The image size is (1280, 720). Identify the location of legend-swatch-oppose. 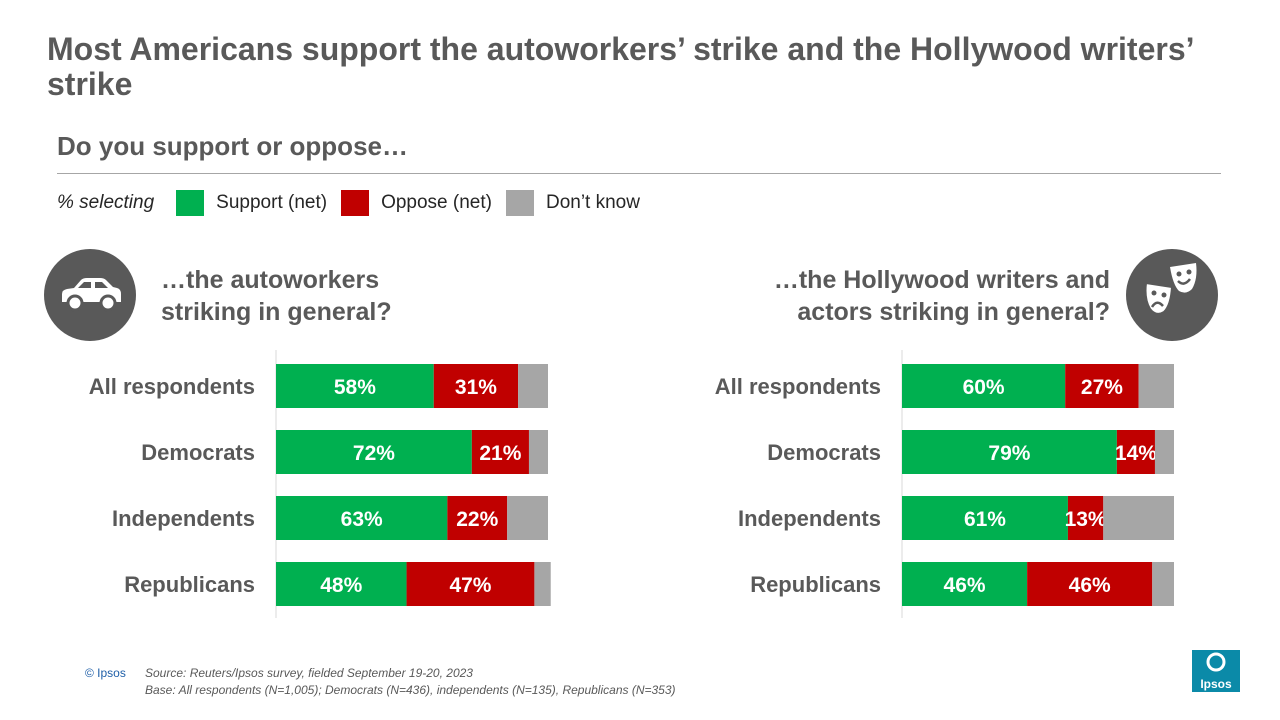
(355, 203).